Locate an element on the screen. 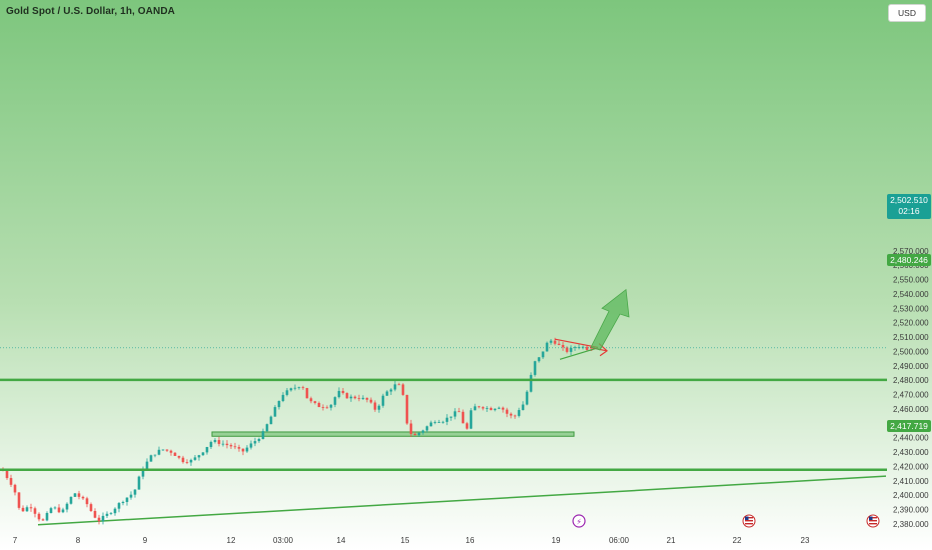  x-tick-label: 23 is located at coordinates (805, 540).